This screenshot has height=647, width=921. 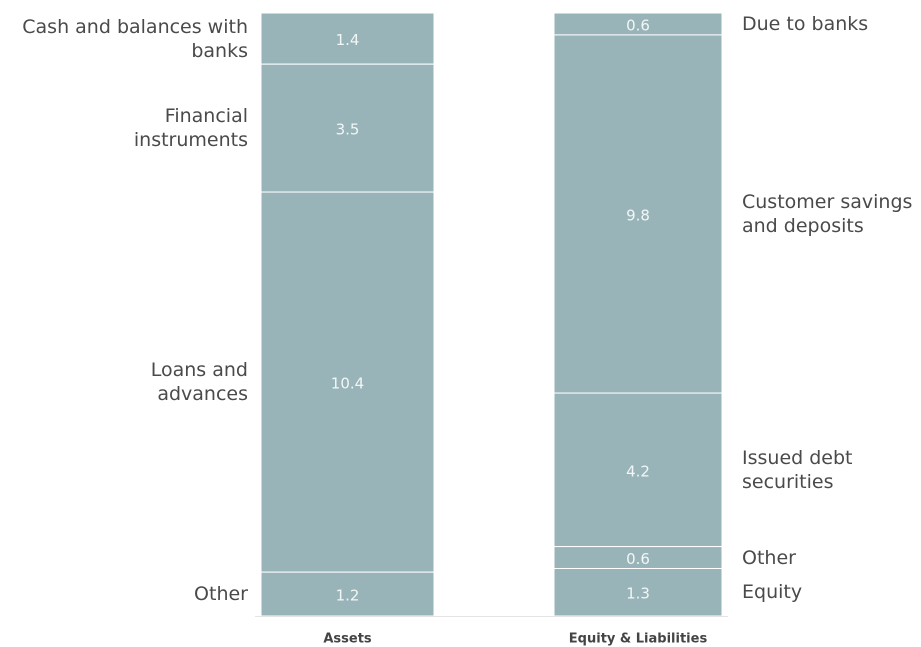 I want to click on value-label: 10.4, so click(x=347, y=384).